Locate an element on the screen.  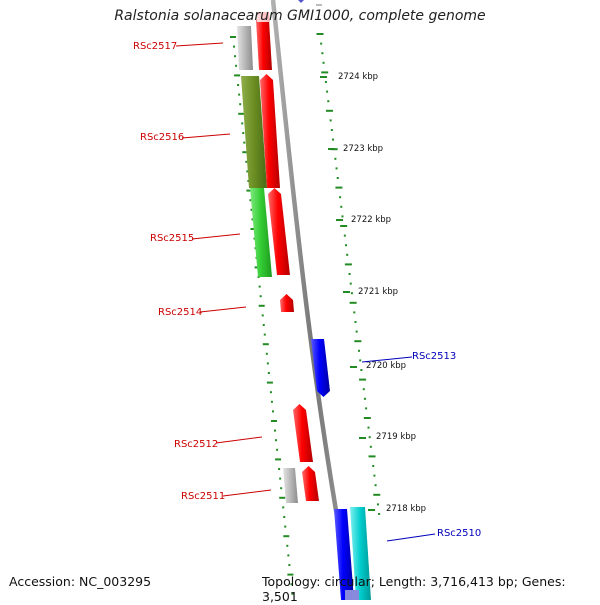
gene-arrow-rsc2514 is located at coordinates (287, 303).